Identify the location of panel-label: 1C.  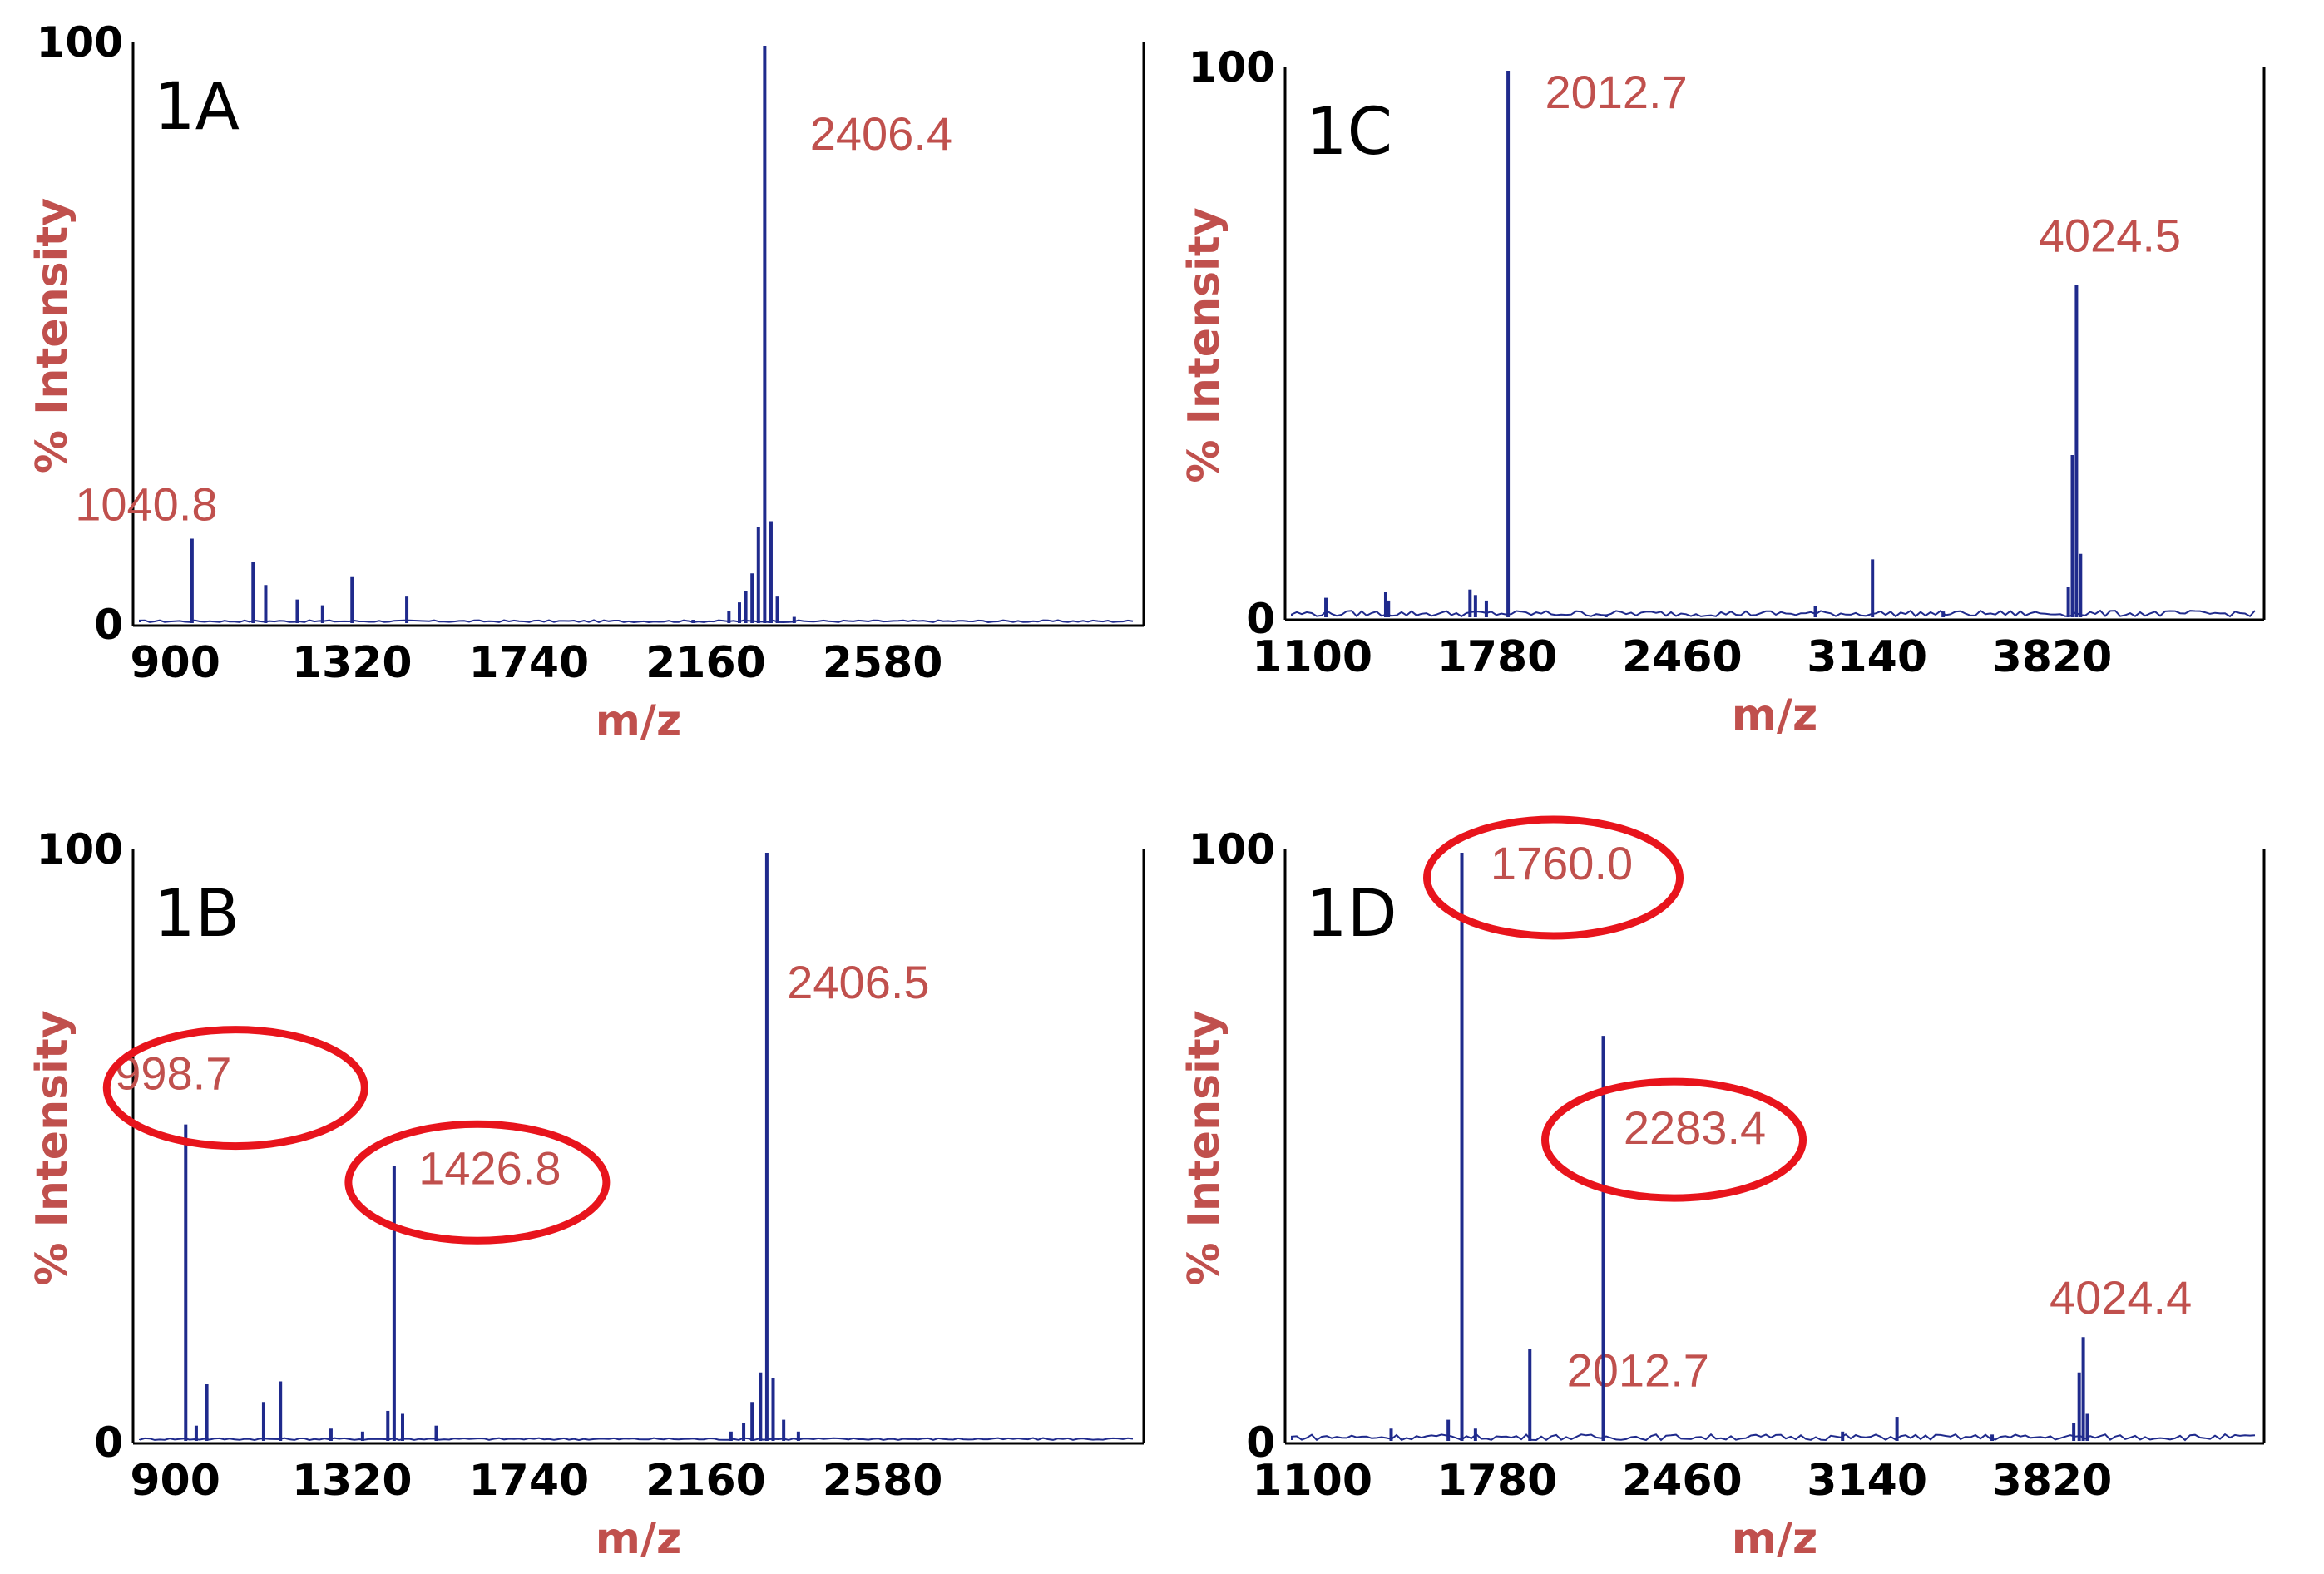
(1349, 132).